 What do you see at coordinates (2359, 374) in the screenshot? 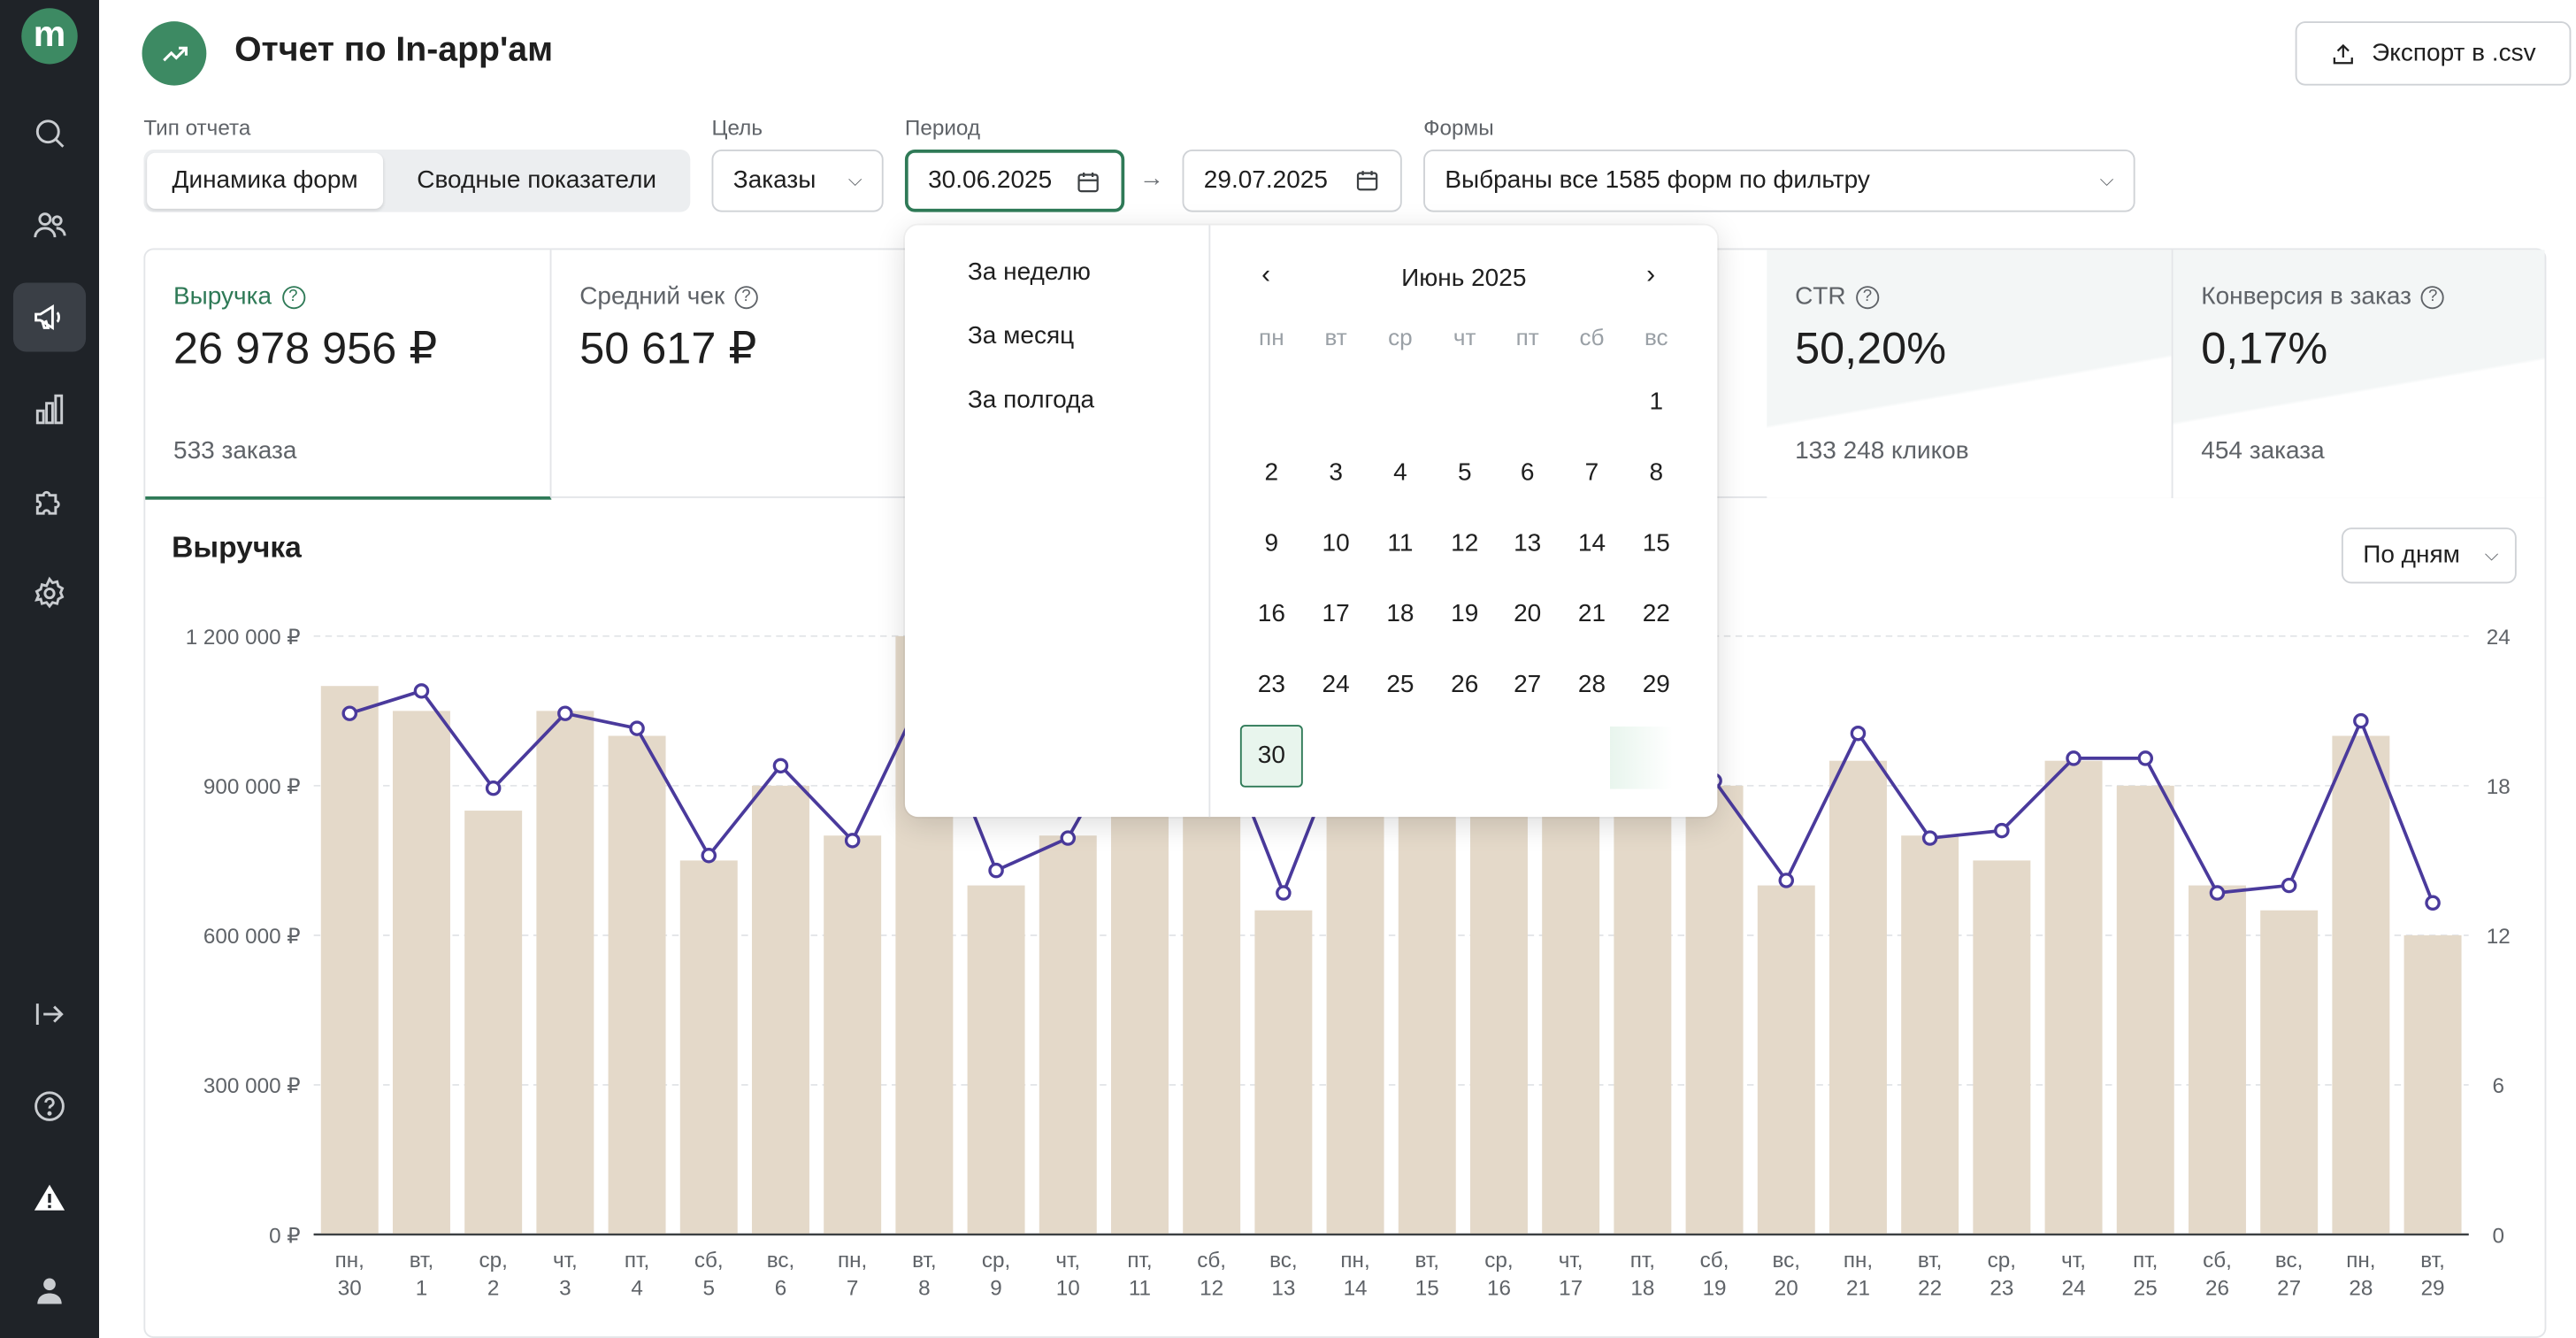
I see `kpi-conversion: Конверсия в заказ? 0,17% 454 заказа` at bounding box center [2359, 374].